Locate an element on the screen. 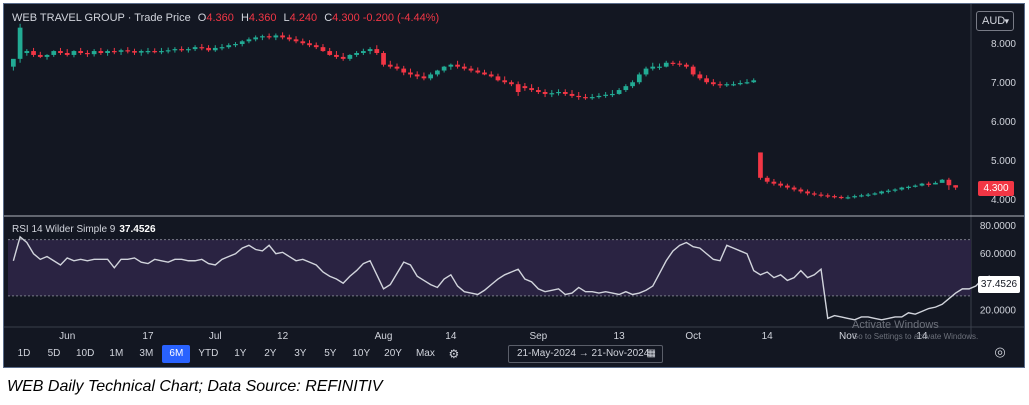 This screenshot has height=405, width=1029. timeframe-3y-button: 3Y is located at coordinates (300, 353).